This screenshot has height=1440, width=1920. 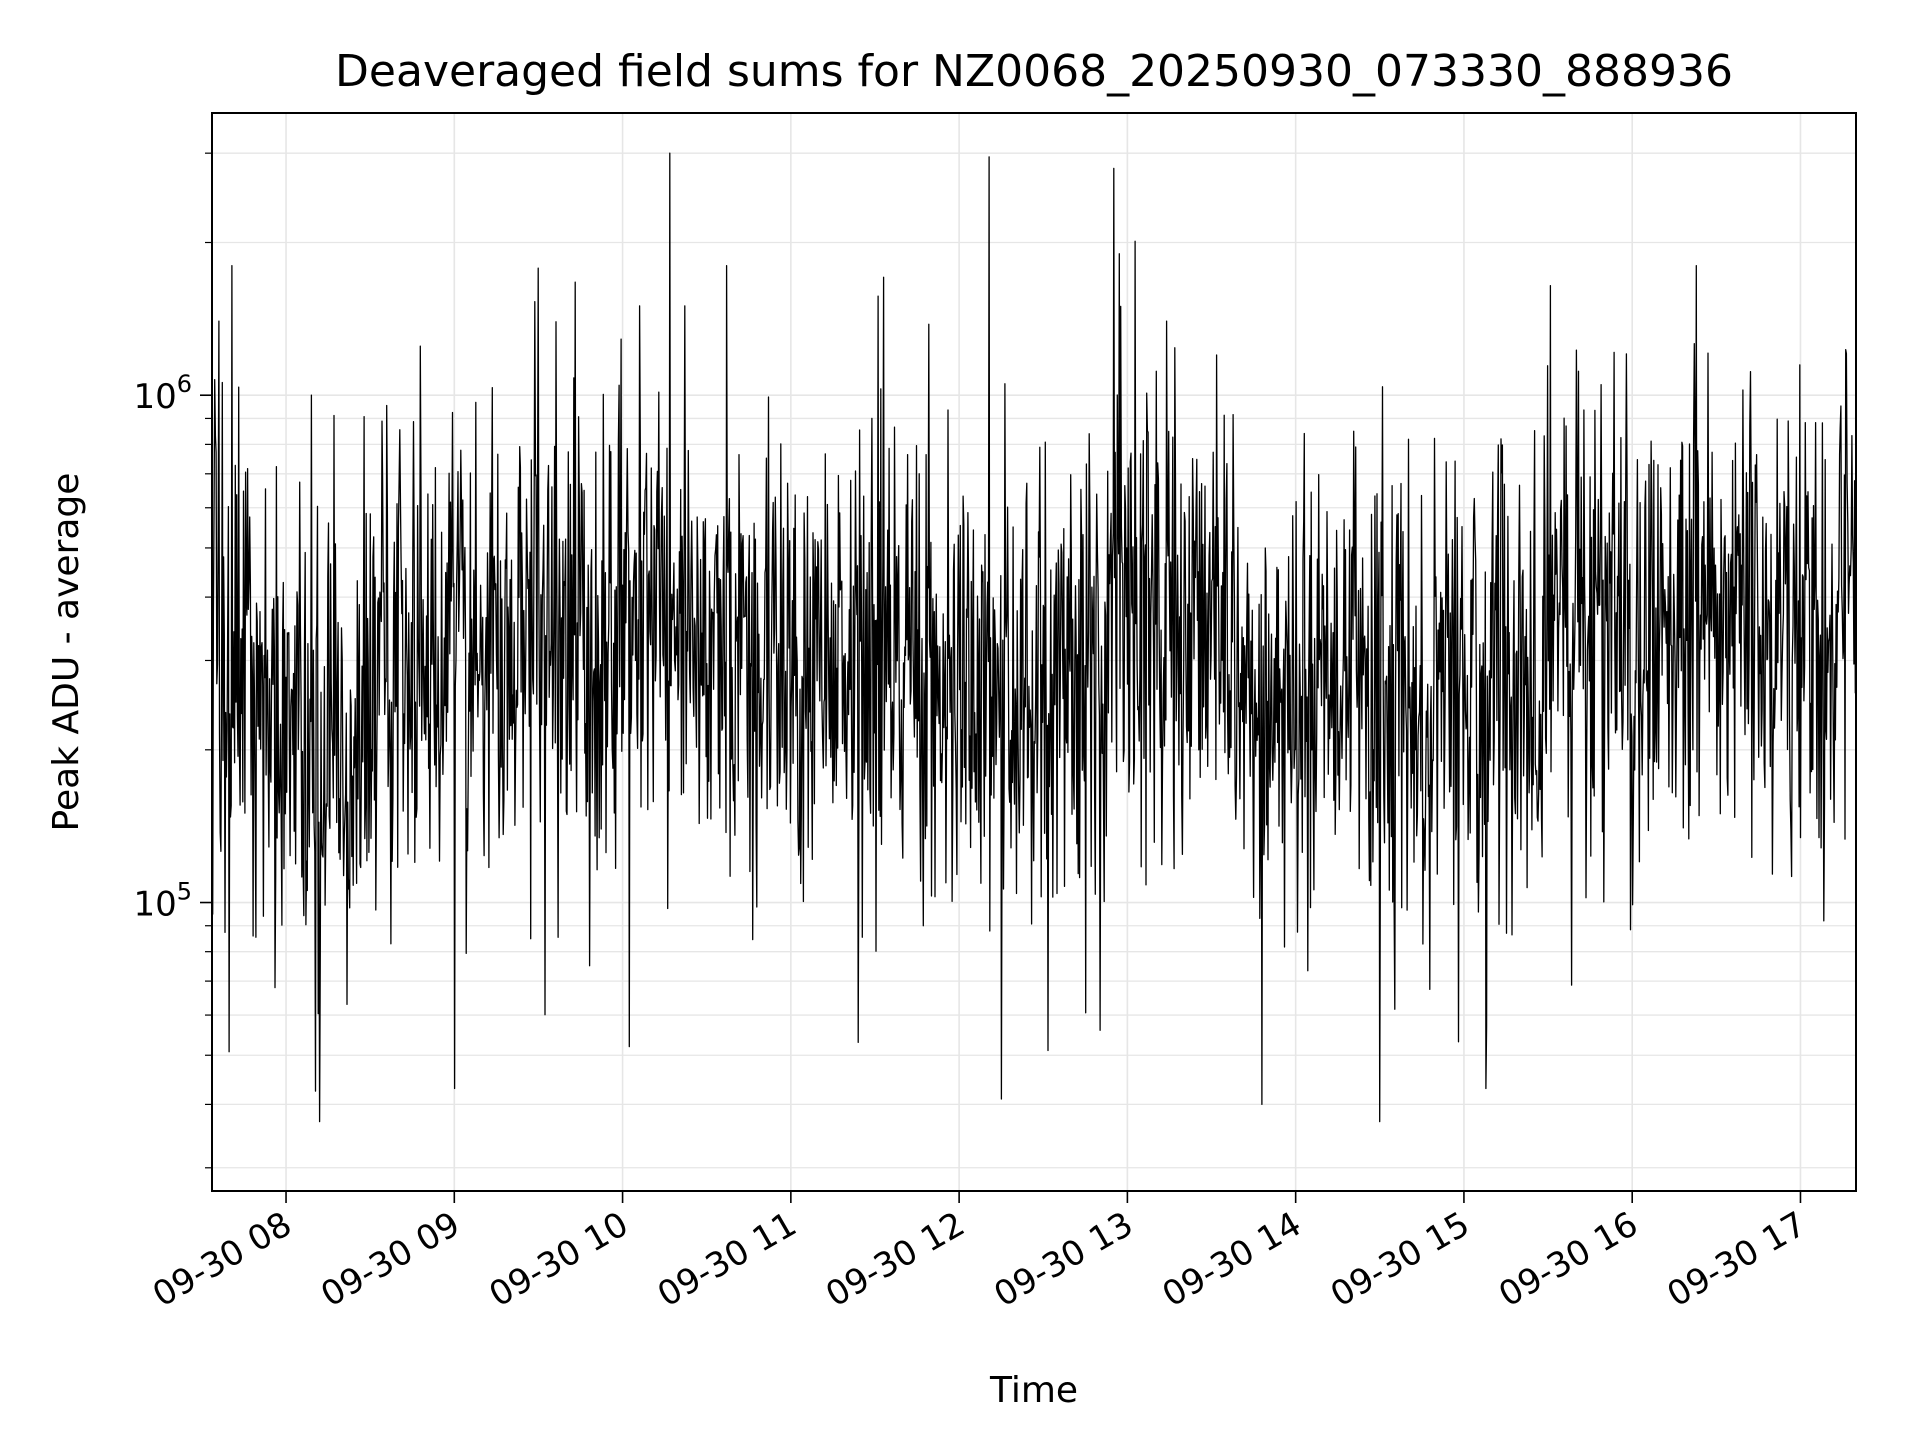 What do you see at coordinates (184, 384) in the screenshot?
I see `y-tick-exponent: 6` at bounding box center [184, 384].